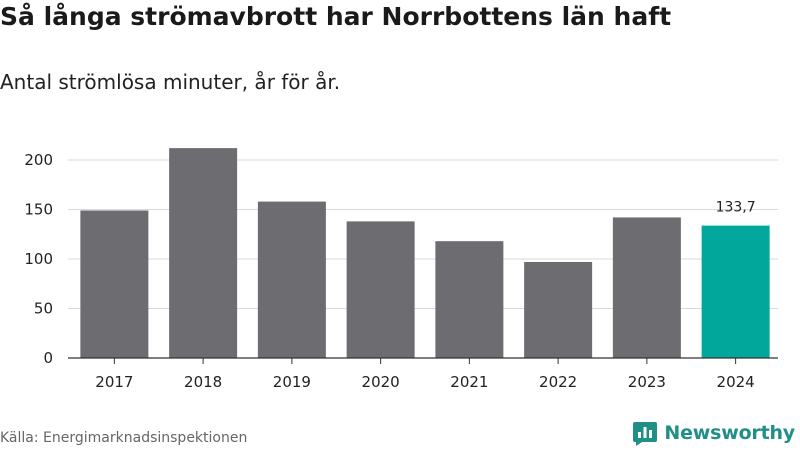 The height and width of the screenshot is (450, 800). I want to click on data-label-2024: 133,7, so click(736, 208).